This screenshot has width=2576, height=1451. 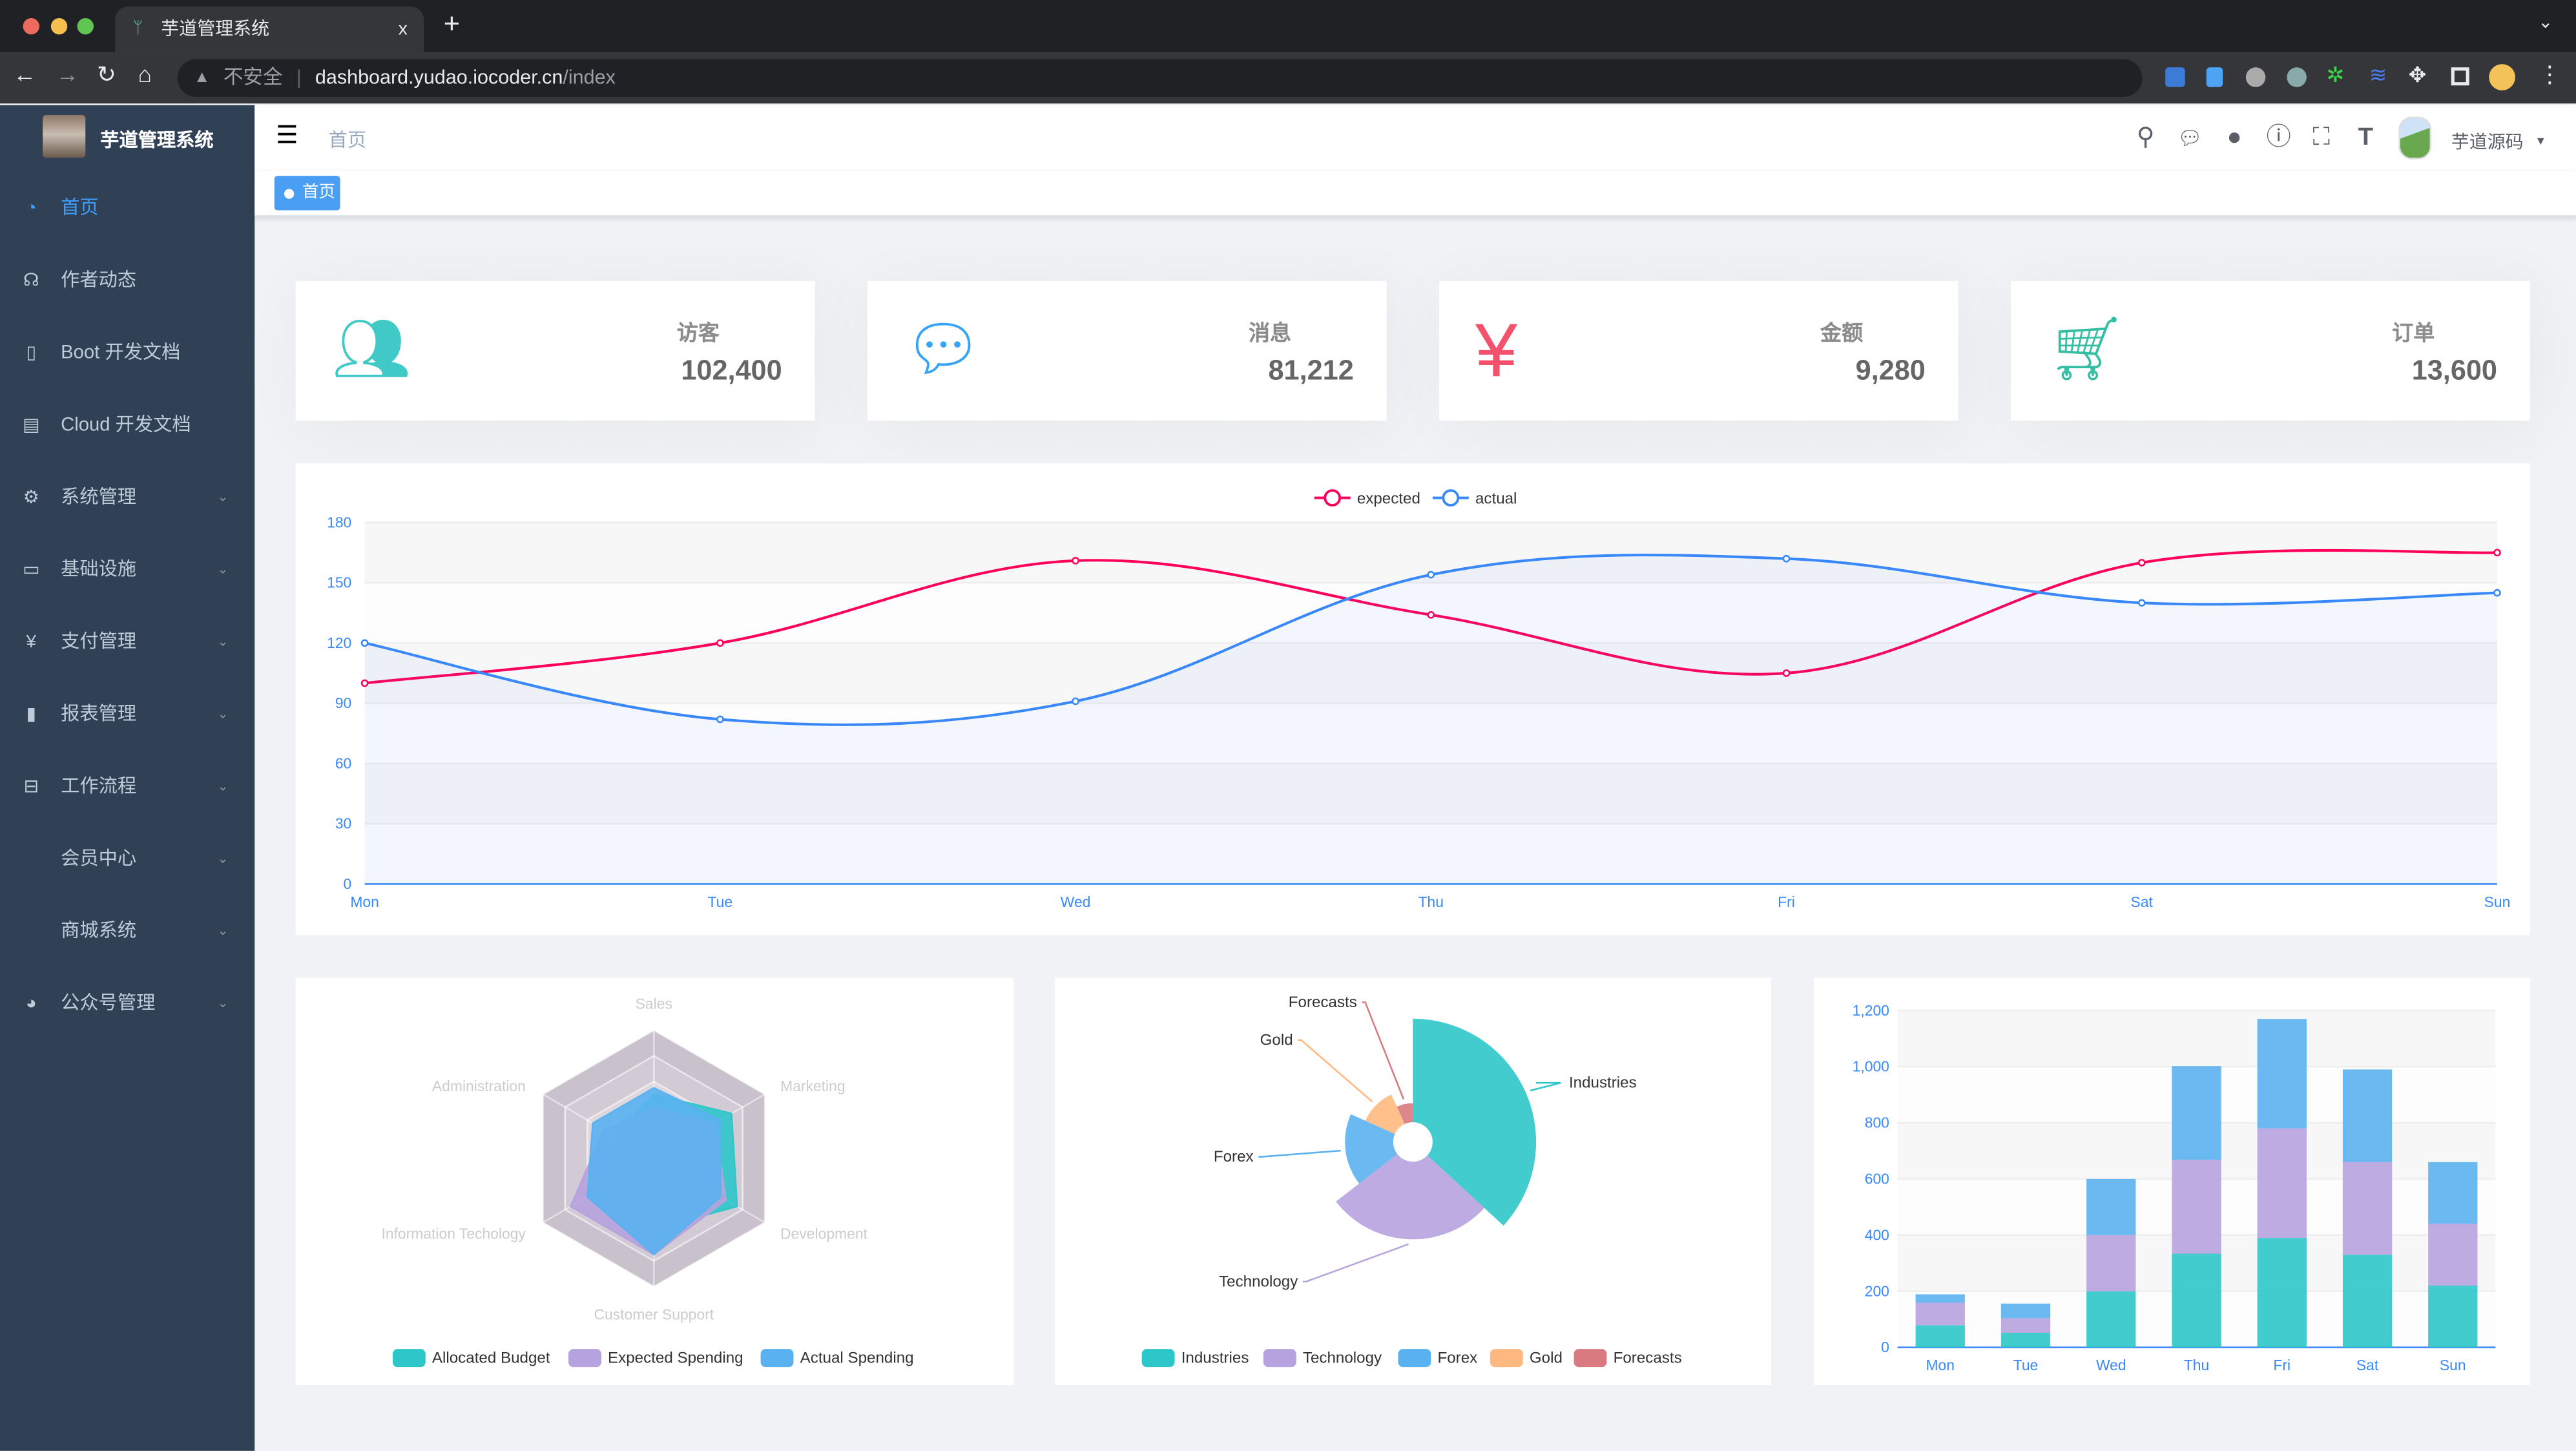 What do you see at coordinates (2415, 138) in the screenshot?
I see `user-avatar` at bounding box center [2415, 138].